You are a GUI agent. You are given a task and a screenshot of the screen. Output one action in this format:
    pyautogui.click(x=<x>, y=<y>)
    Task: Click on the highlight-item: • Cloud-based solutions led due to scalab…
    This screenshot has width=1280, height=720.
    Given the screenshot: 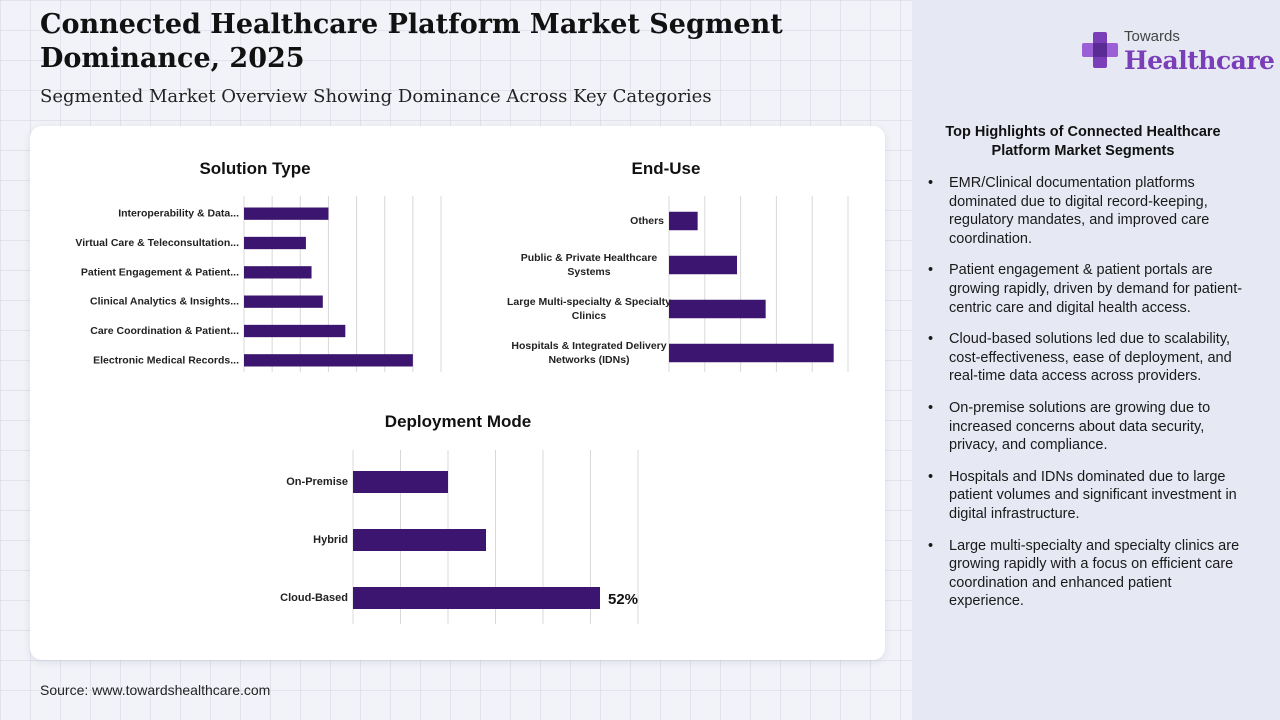 What is the action you would take?
    pyautogui.click(x=1088, y=358)
    